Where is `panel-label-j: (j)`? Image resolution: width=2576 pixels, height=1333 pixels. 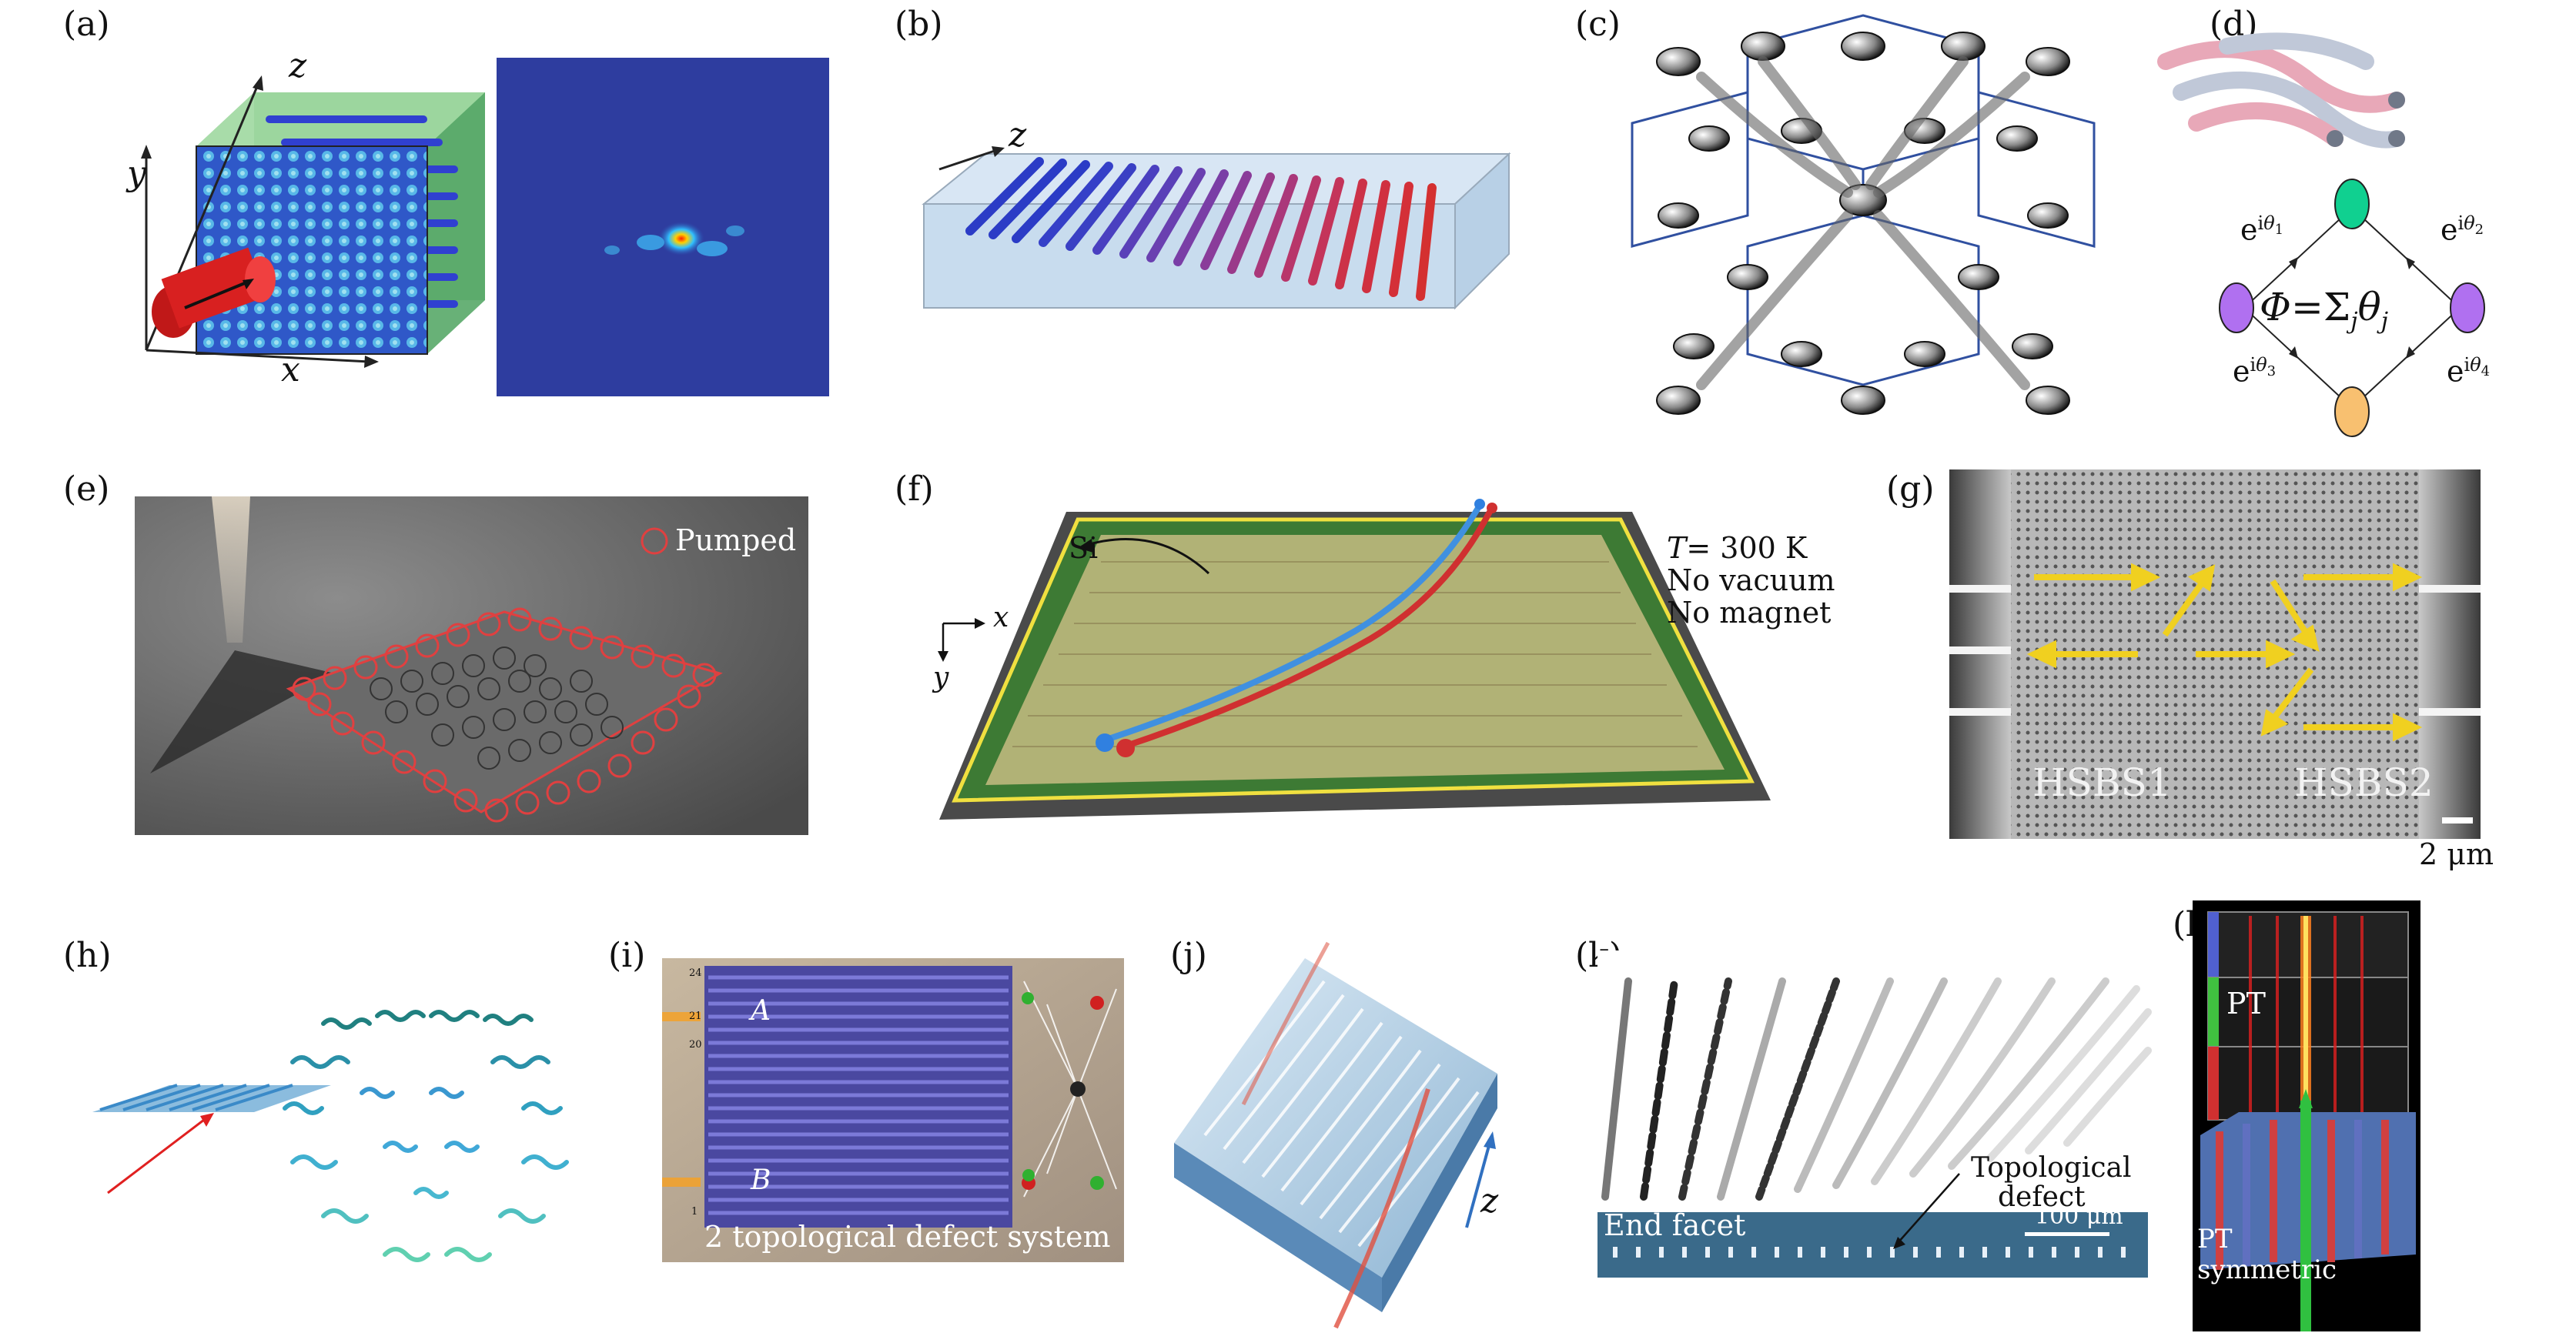
panel-label-j: (j) is located at coordinates (1189, 955).